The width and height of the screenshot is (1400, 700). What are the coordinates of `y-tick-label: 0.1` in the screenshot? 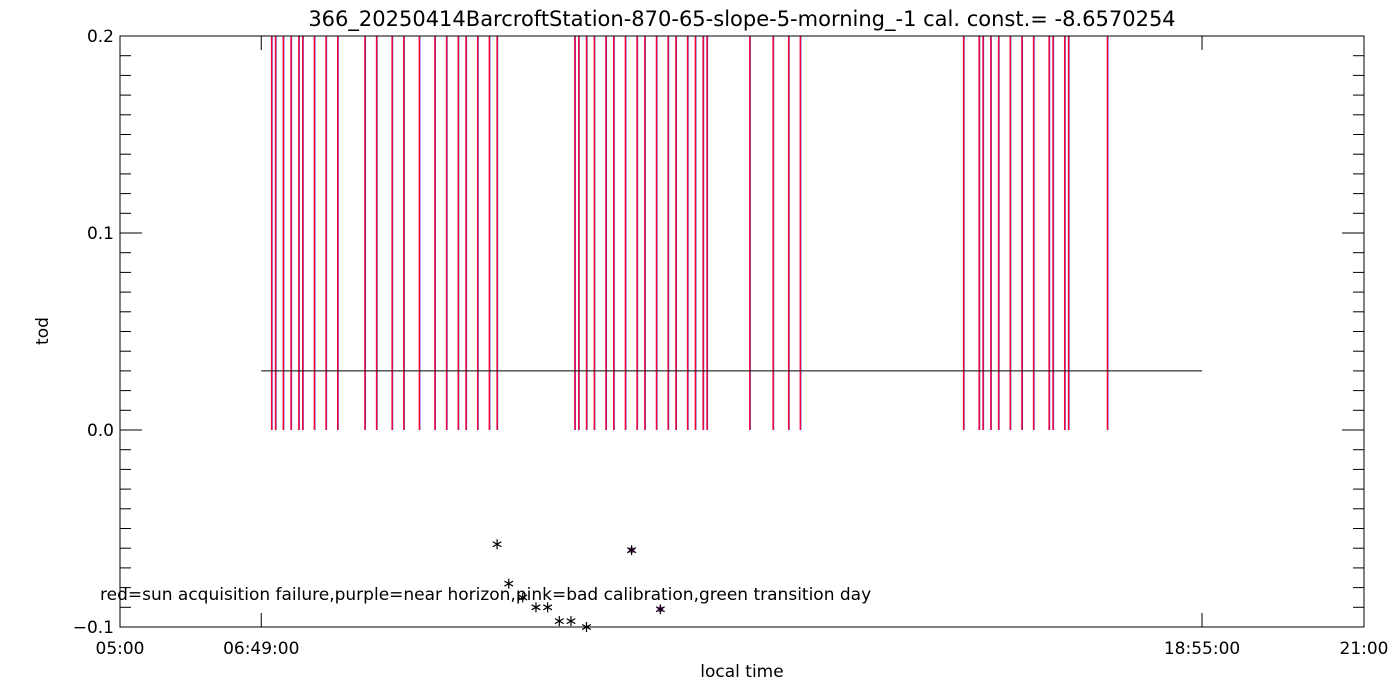 It's located at (100, 234).